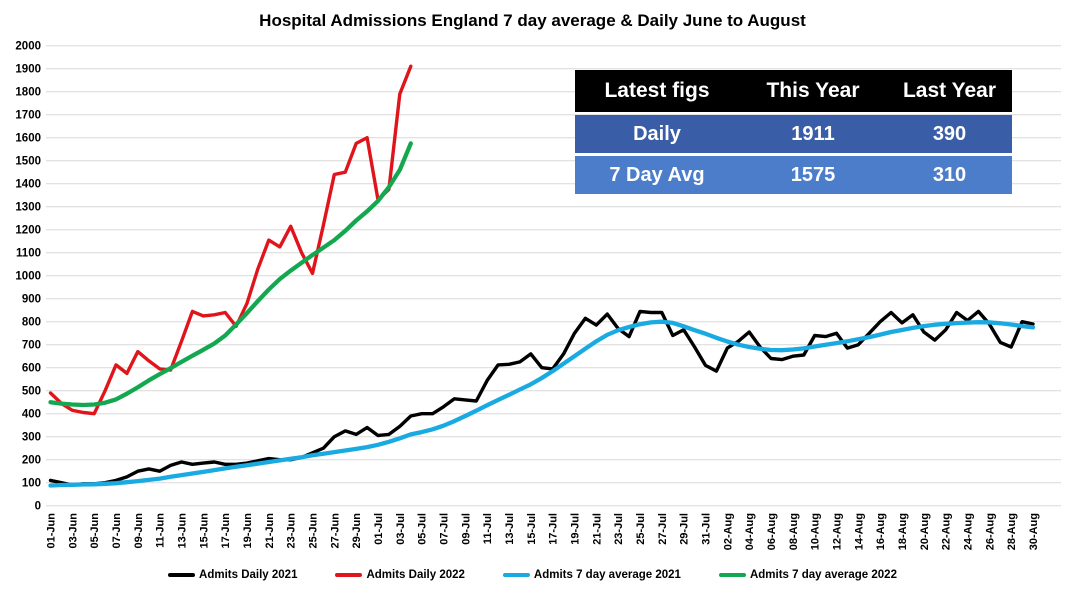 This screenshot has height=600, width=1065. I want to click on x-tick-label: 07-Jun, so click(117, 531).